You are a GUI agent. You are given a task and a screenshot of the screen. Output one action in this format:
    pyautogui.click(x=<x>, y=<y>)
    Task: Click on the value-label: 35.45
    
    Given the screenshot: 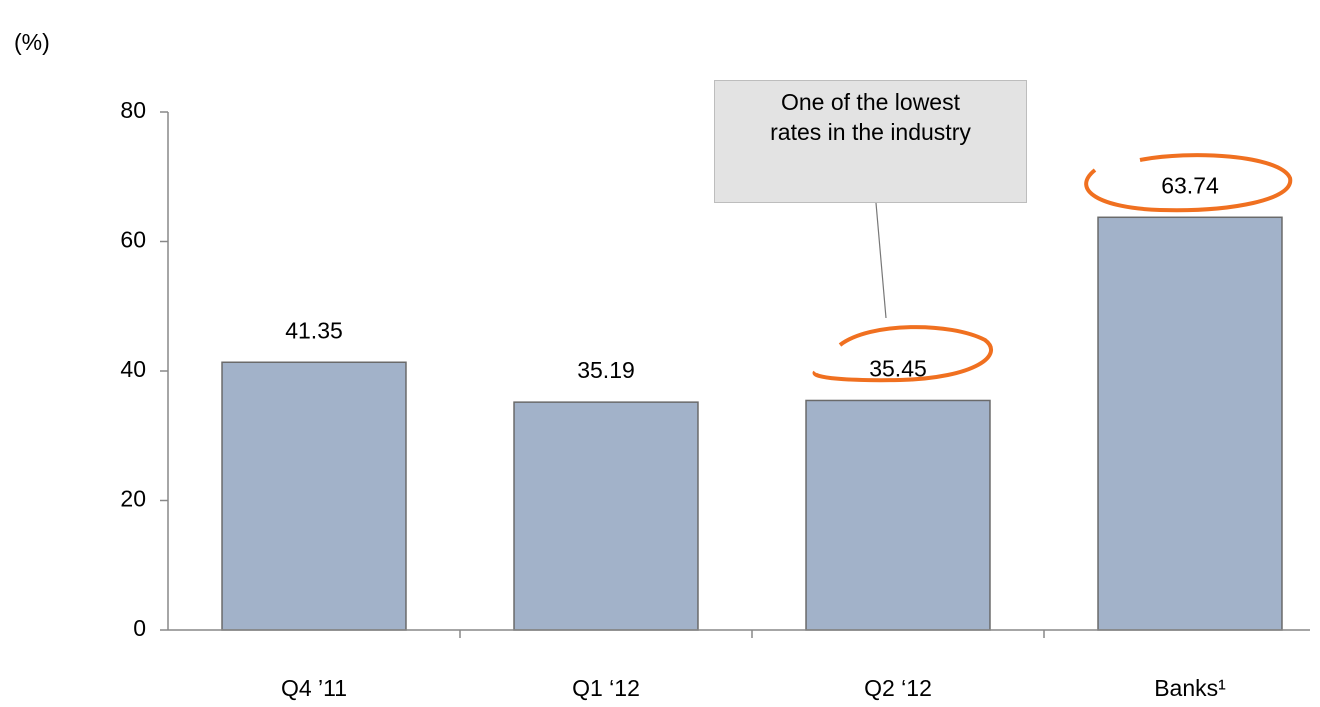 What is the action you would take?
    pyautogui.click(x=898, y=369)
    